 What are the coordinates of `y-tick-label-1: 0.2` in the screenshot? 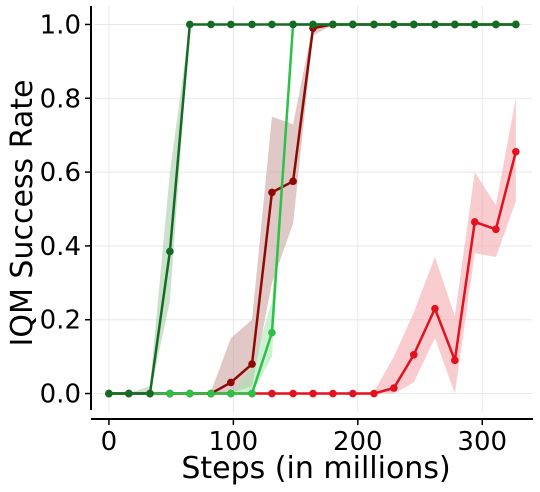 It's located at (60, 321).